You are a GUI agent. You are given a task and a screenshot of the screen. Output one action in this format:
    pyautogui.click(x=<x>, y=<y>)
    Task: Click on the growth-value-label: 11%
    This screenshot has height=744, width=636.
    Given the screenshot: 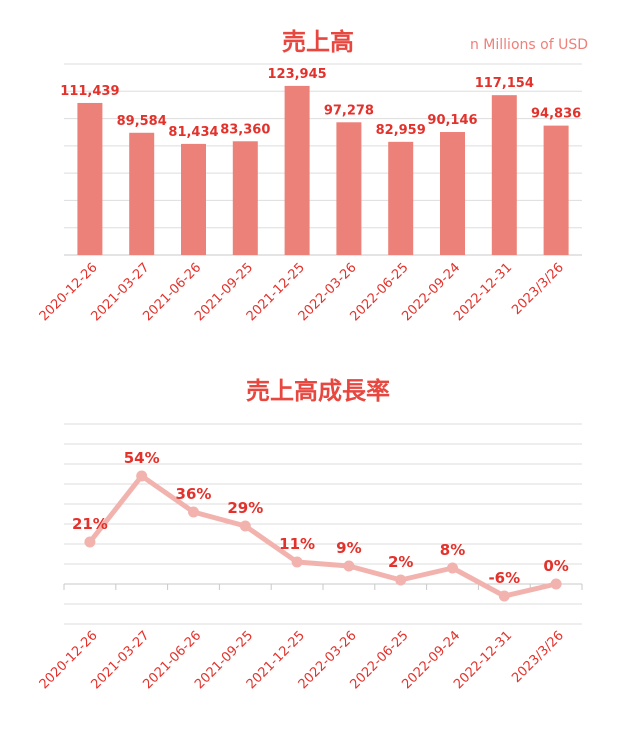 What is the action you would take?
    pyautogui.click(x=297, y=544)
    